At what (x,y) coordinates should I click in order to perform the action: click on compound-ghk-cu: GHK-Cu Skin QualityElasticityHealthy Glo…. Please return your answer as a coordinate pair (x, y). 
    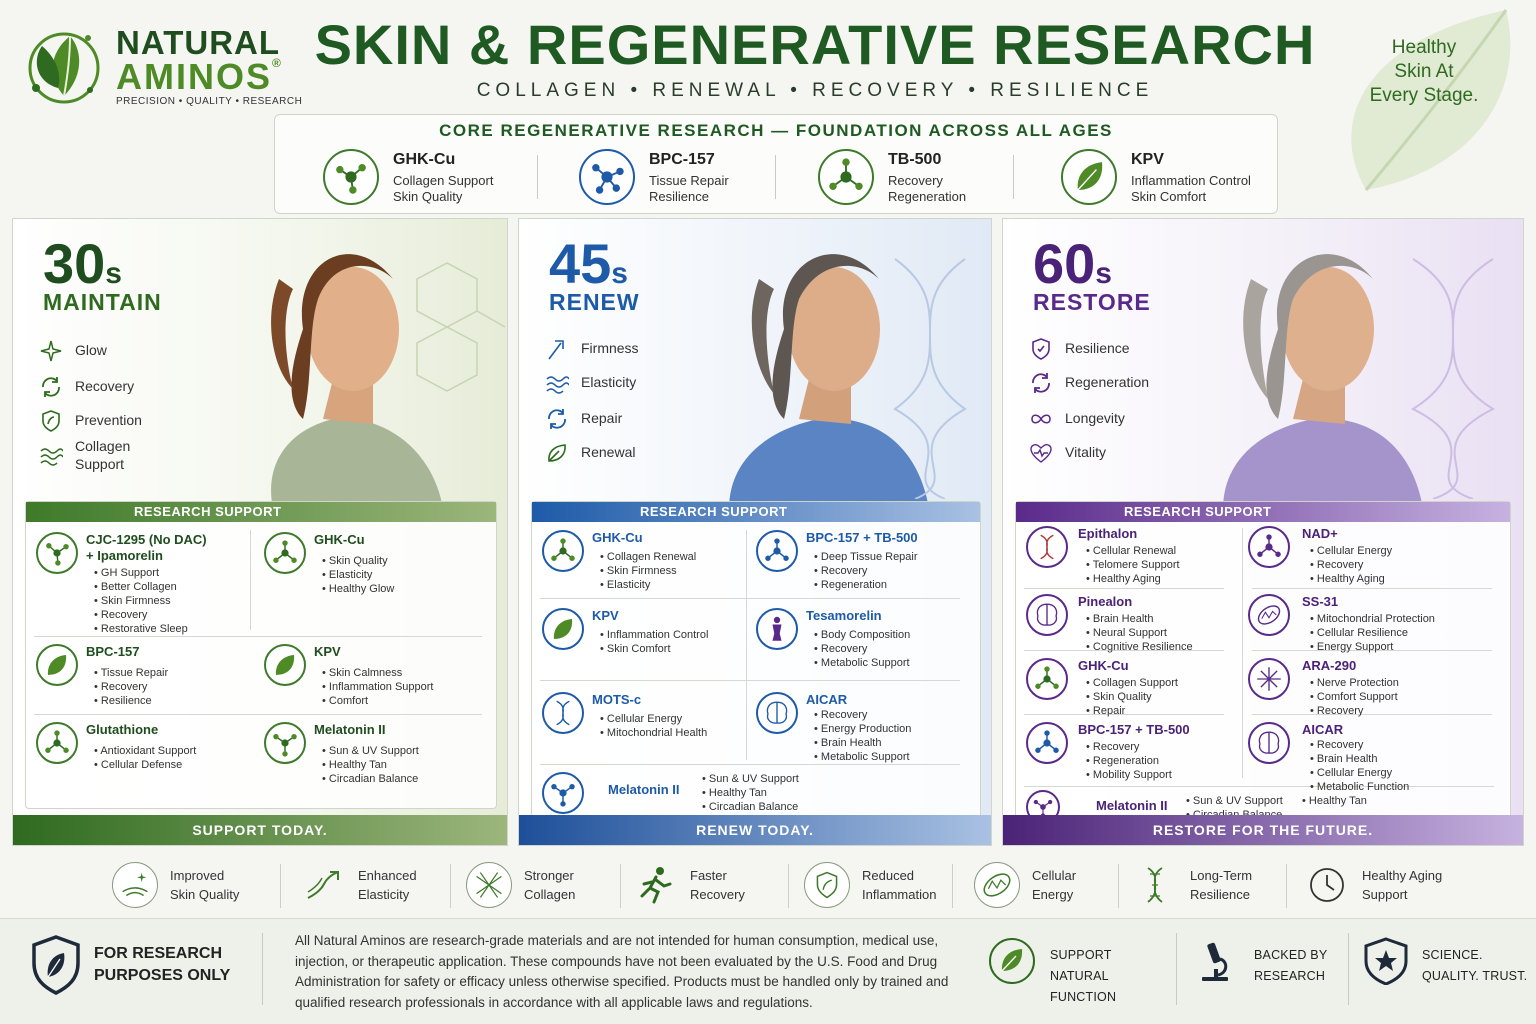
    Looking at the image, I should click on (374, 577).